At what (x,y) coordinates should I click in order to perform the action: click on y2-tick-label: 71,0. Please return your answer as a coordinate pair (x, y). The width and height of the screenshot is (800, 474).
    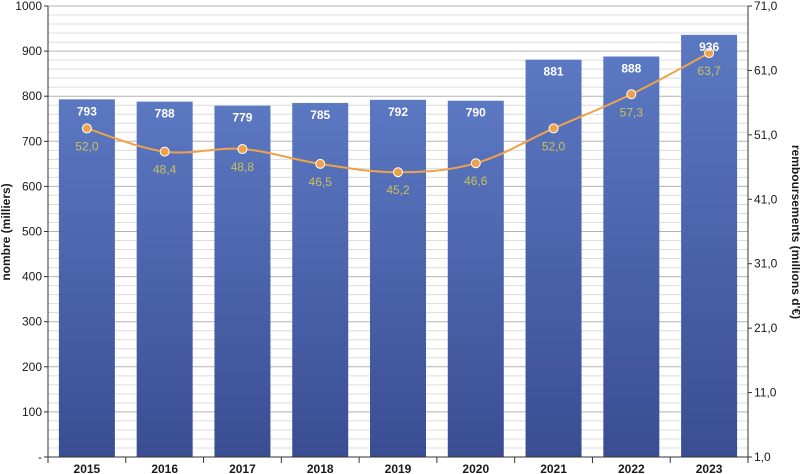
    Looking at the image, I should click on (766, 6).